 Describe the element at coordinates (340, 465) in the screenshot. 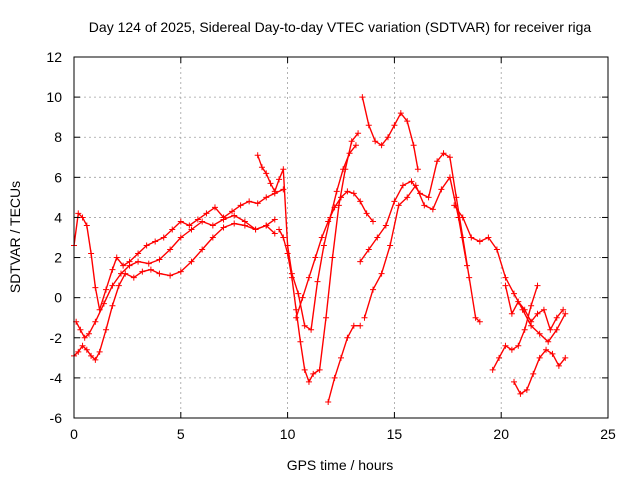

I see `x-axis-title: GPS time / hours` at that location.